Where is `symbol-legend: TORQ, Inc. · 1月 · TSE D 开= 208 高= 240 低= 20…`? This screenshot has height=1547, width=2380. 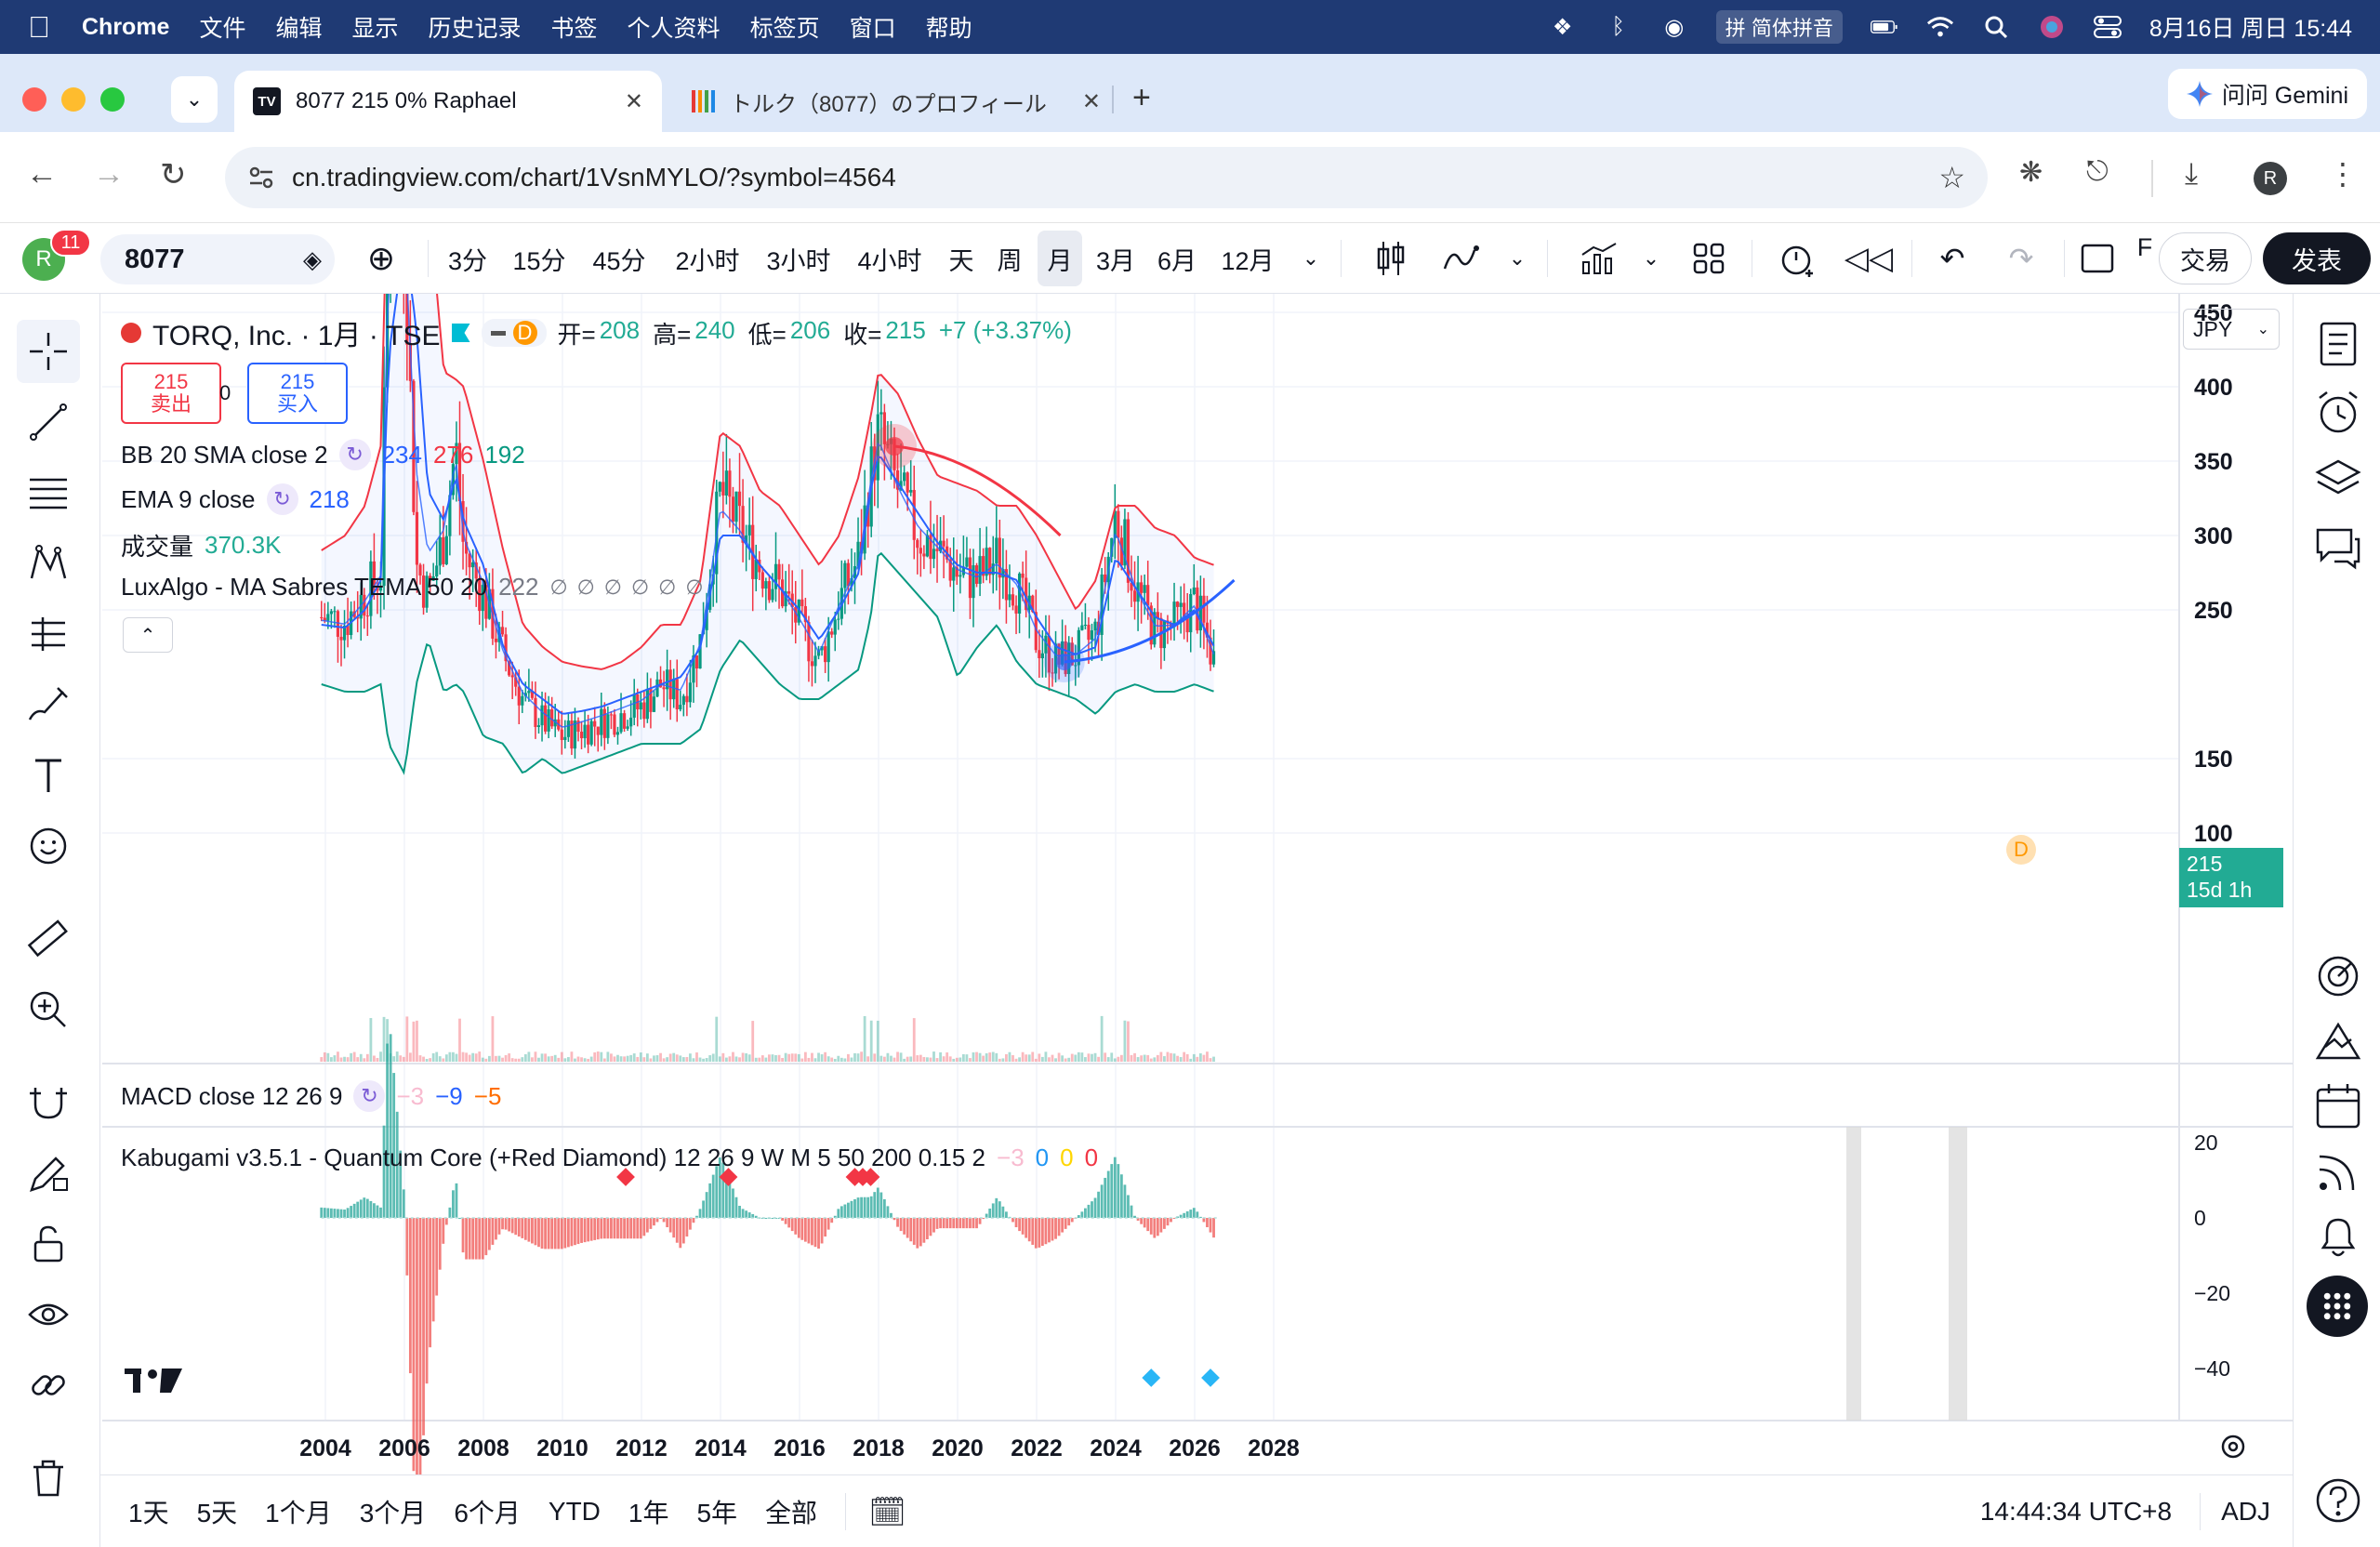
symbol-legend: TORQ, Inc. · 1月 · TSE D 开= 208 高= 240 低= 20… is located at coordinates (596, 332).